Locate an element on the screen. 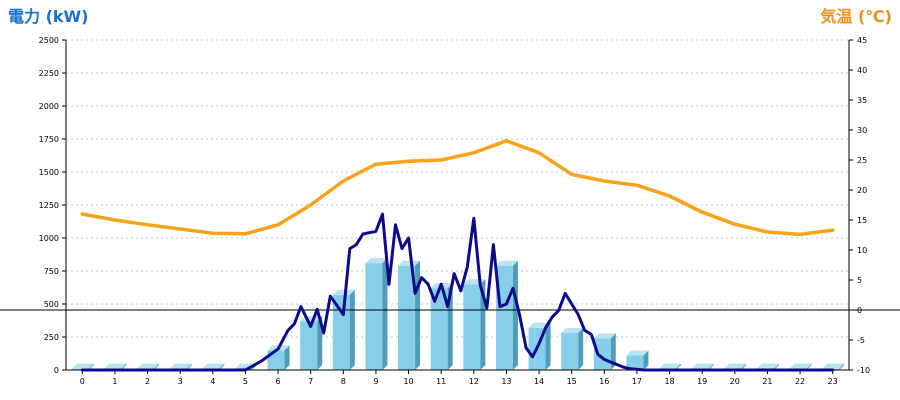  x-tick-label: 18 is located at coordinates (669, 381).